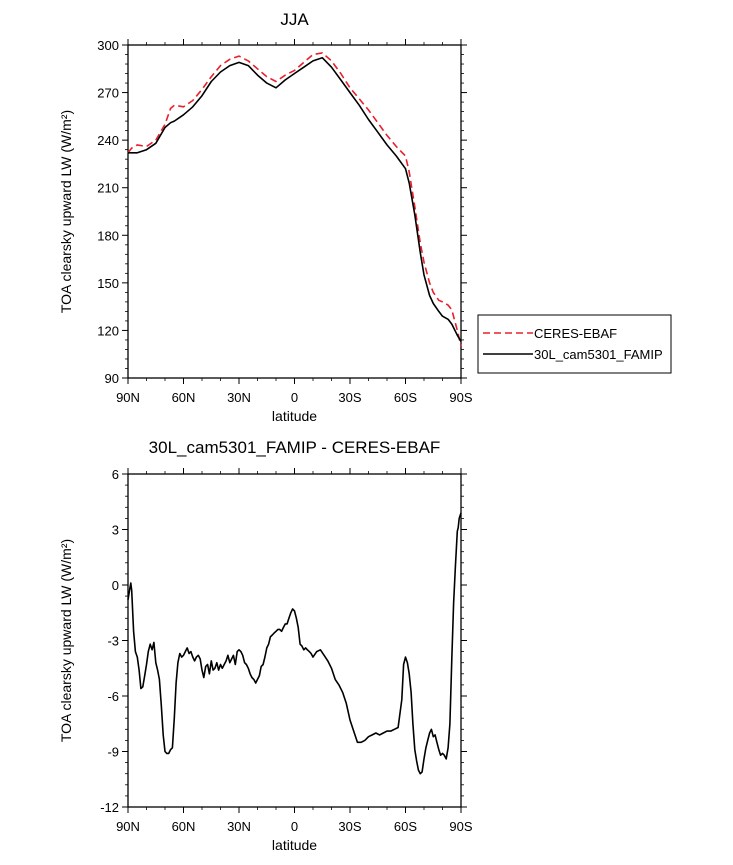  What do you see at coordinates (108, 283) in the screenshot?
I see `panel0-y-tick-label: 150` at bounding box center [108, 283].